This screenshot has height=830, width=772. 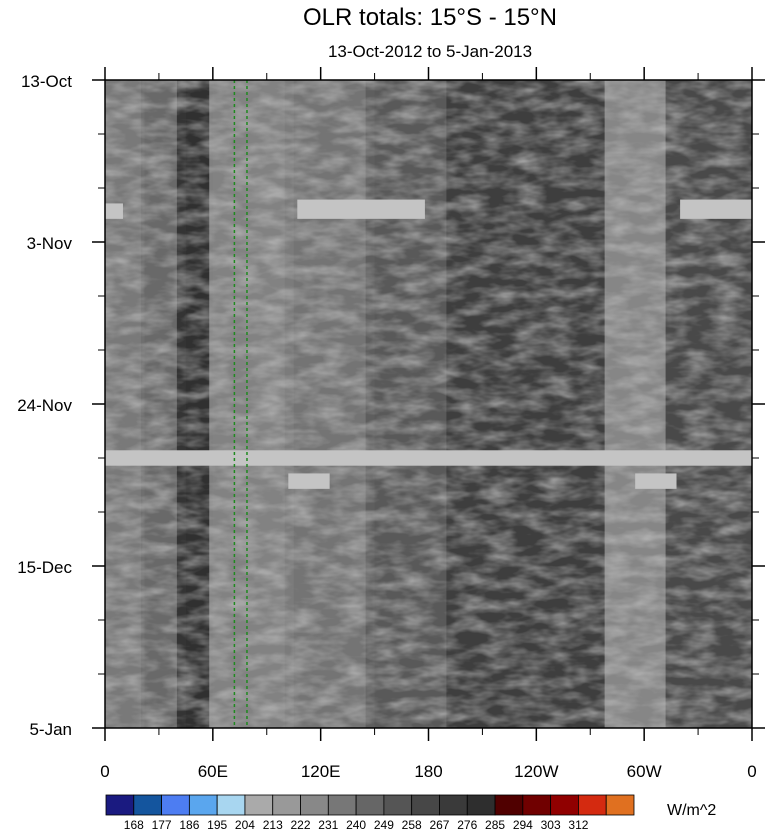 What do you see at coordinates (430, 51) in the screenshot?
I see `chart-subtitle: 13-Oct-2012 to 5-Jan-2013` at bounding box center [430, 51].